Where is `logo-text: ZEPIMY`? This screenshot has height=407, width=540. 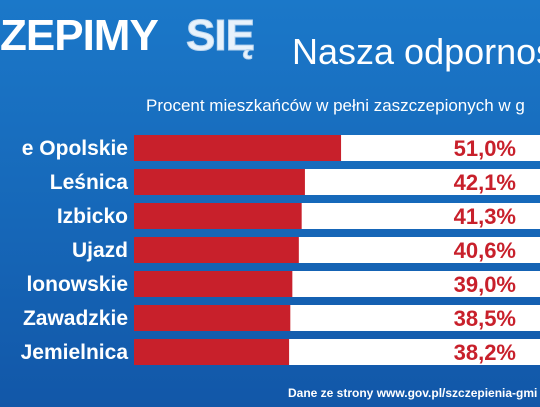 logo-text: ZEPIMY is located at coordinates (79, 35).